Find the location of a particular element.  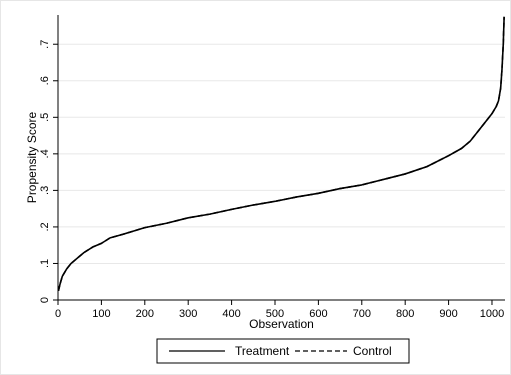

y-tick-label-3: .3 is located at coordinates (45, 190).